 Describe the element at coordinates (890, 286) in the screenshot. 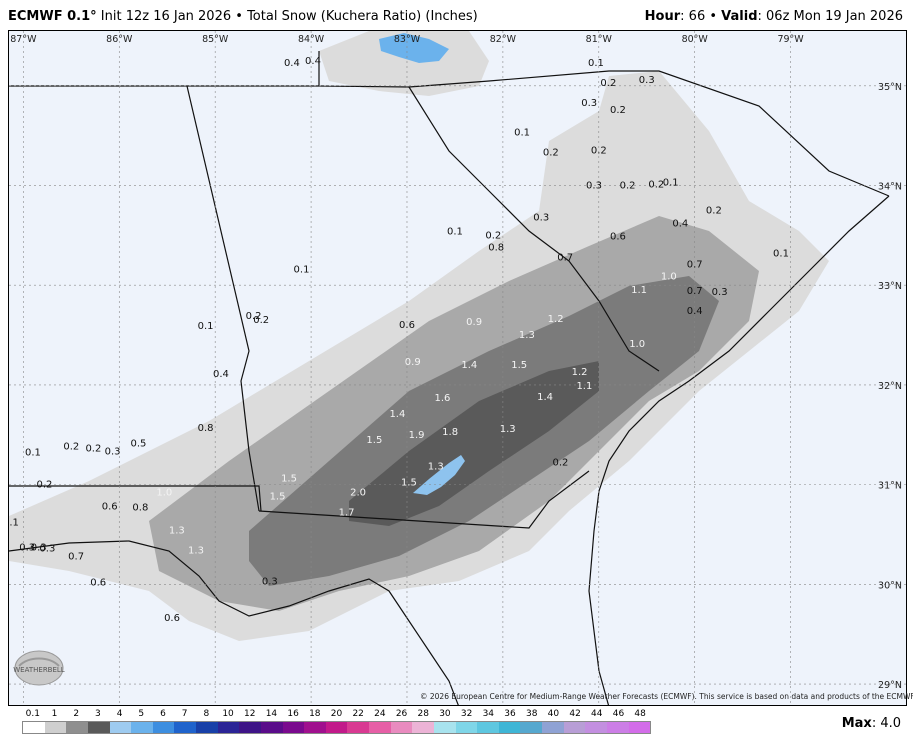

I see `latitude-label: 33°N` at that location.